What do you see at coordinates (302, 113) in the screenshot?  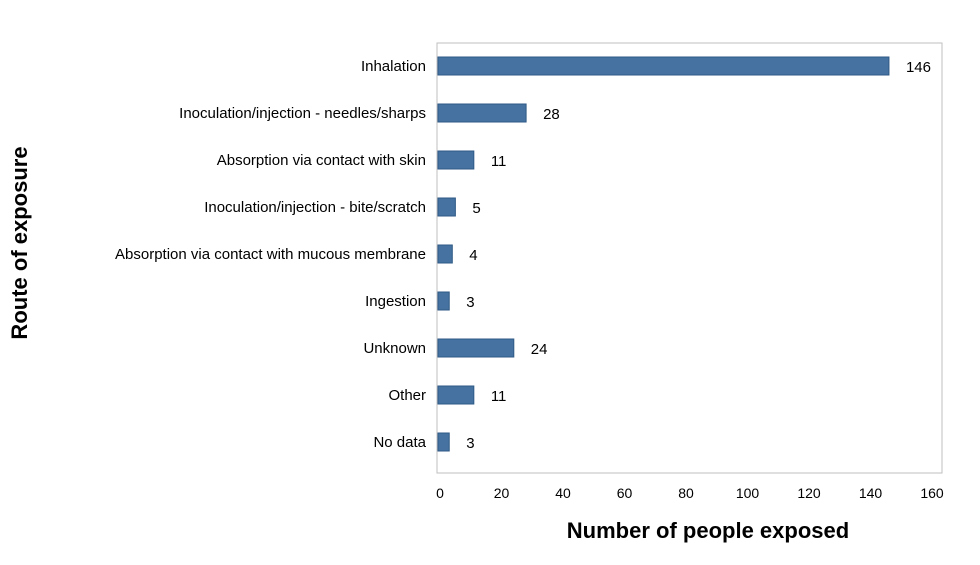 I see `category-label: Inoculation/injection - needles/sharps` at bounding box center [302, 113].